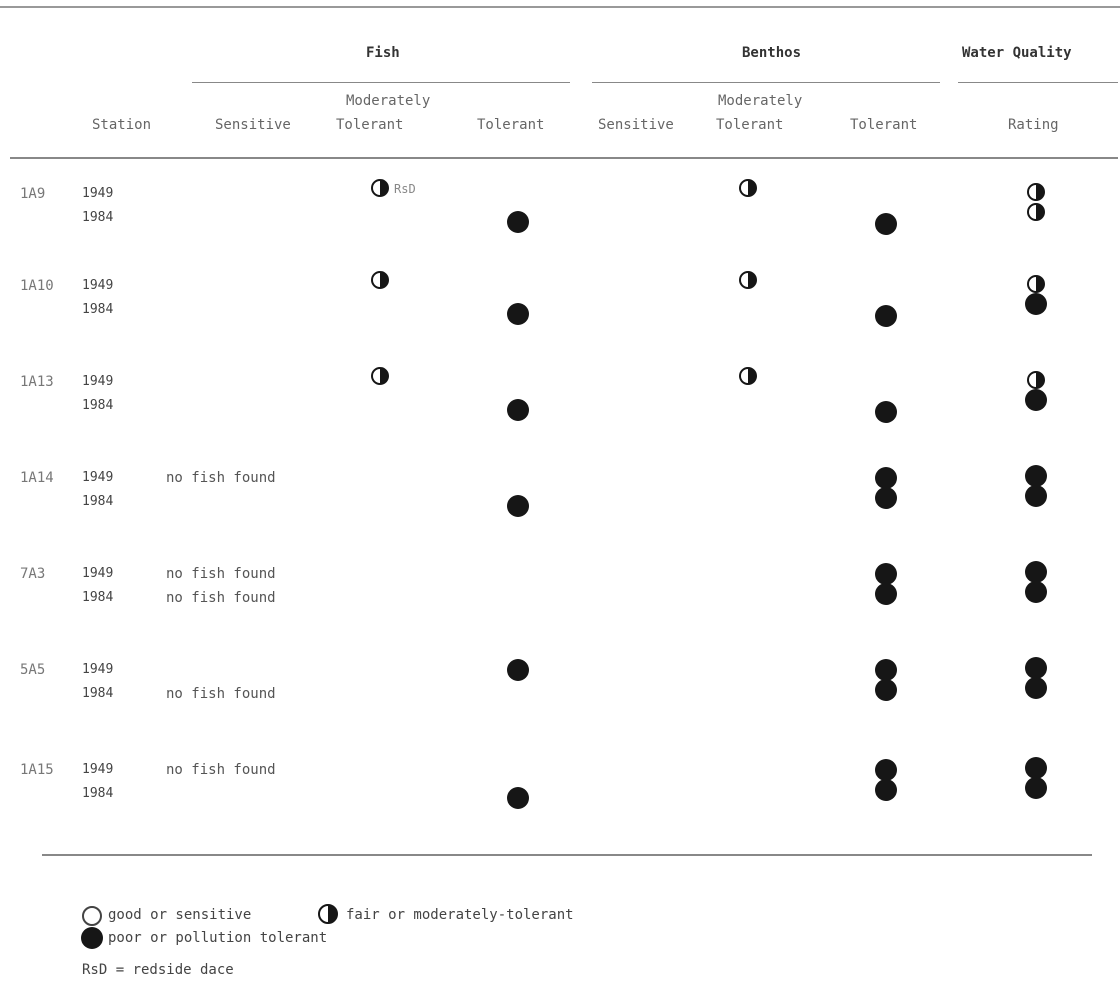  Describe the element at coordinates (1033, 125) in the screenshot. I see `col-header-rating: Rating` at that location.